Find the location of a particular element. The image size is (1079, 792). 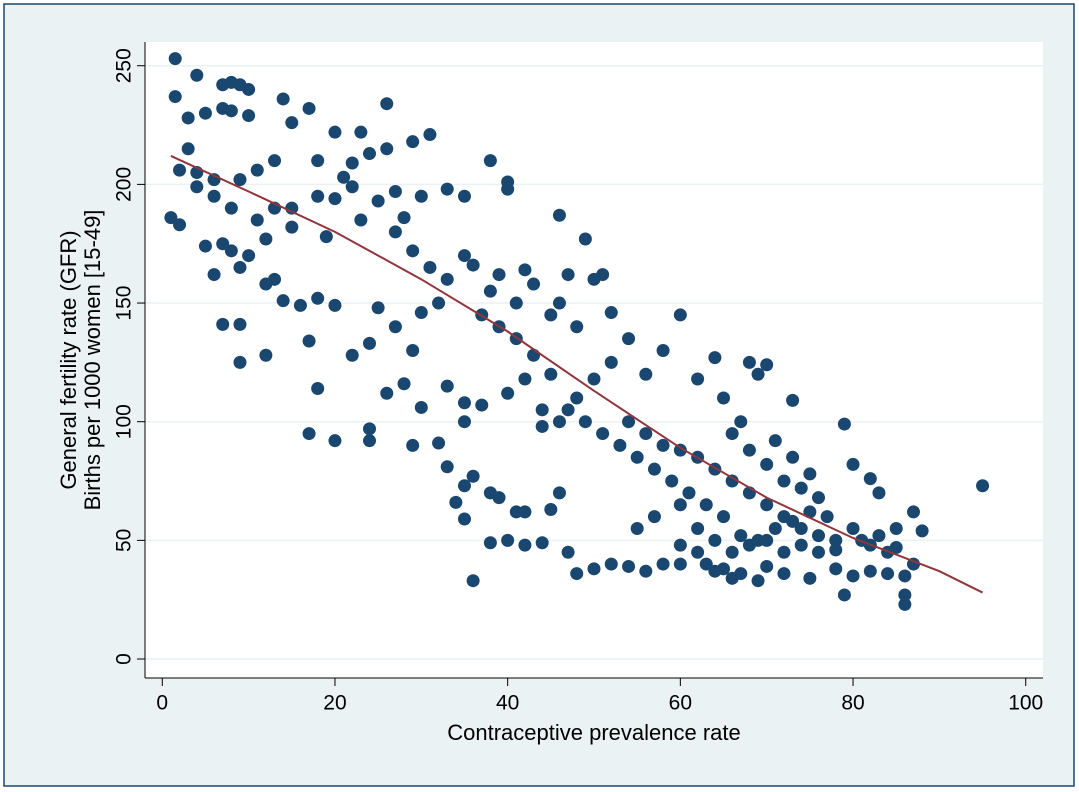

y-tick-label: 250 is located at coordinates (124, 65).